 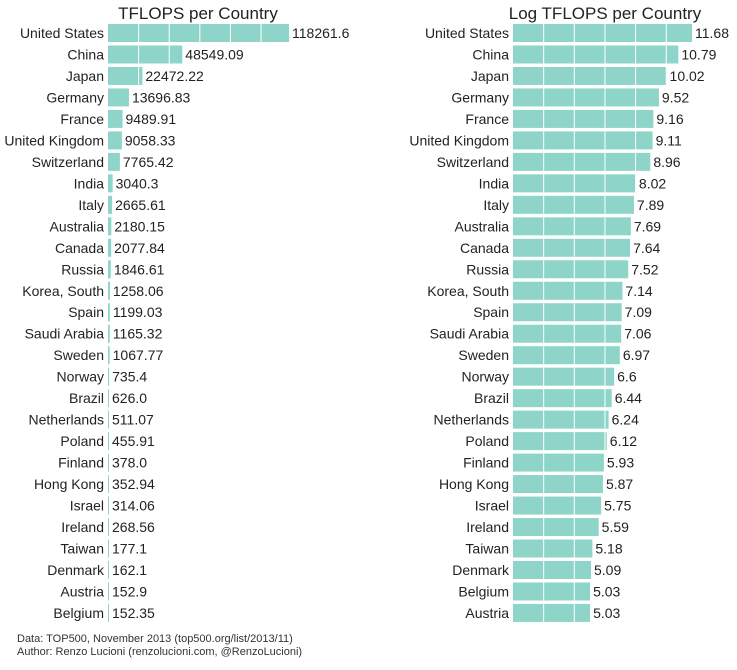 What do you see at coordinates (133, 506) in the screenshot?
I see `value-label: 314.06` at bounding box center [133, 506].